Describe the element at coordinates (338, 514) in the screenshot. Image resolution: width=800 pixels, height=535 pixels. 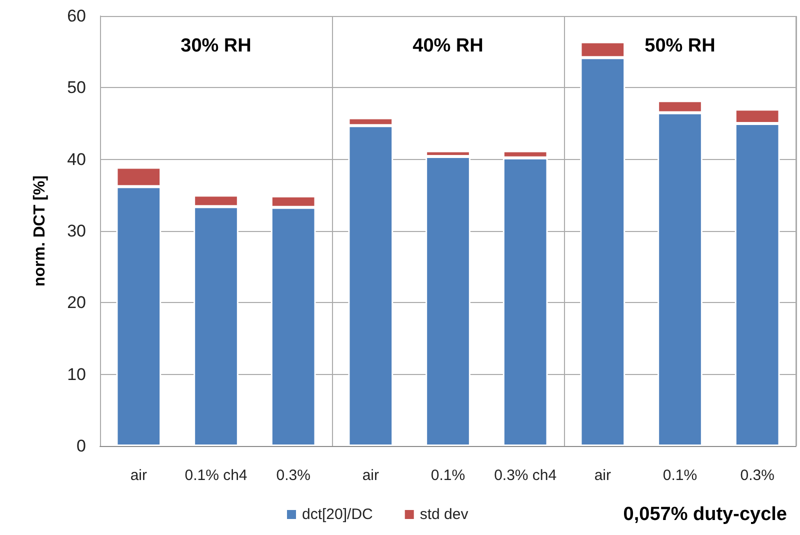
I see `legend-label: dct[20]/DC` at that location.